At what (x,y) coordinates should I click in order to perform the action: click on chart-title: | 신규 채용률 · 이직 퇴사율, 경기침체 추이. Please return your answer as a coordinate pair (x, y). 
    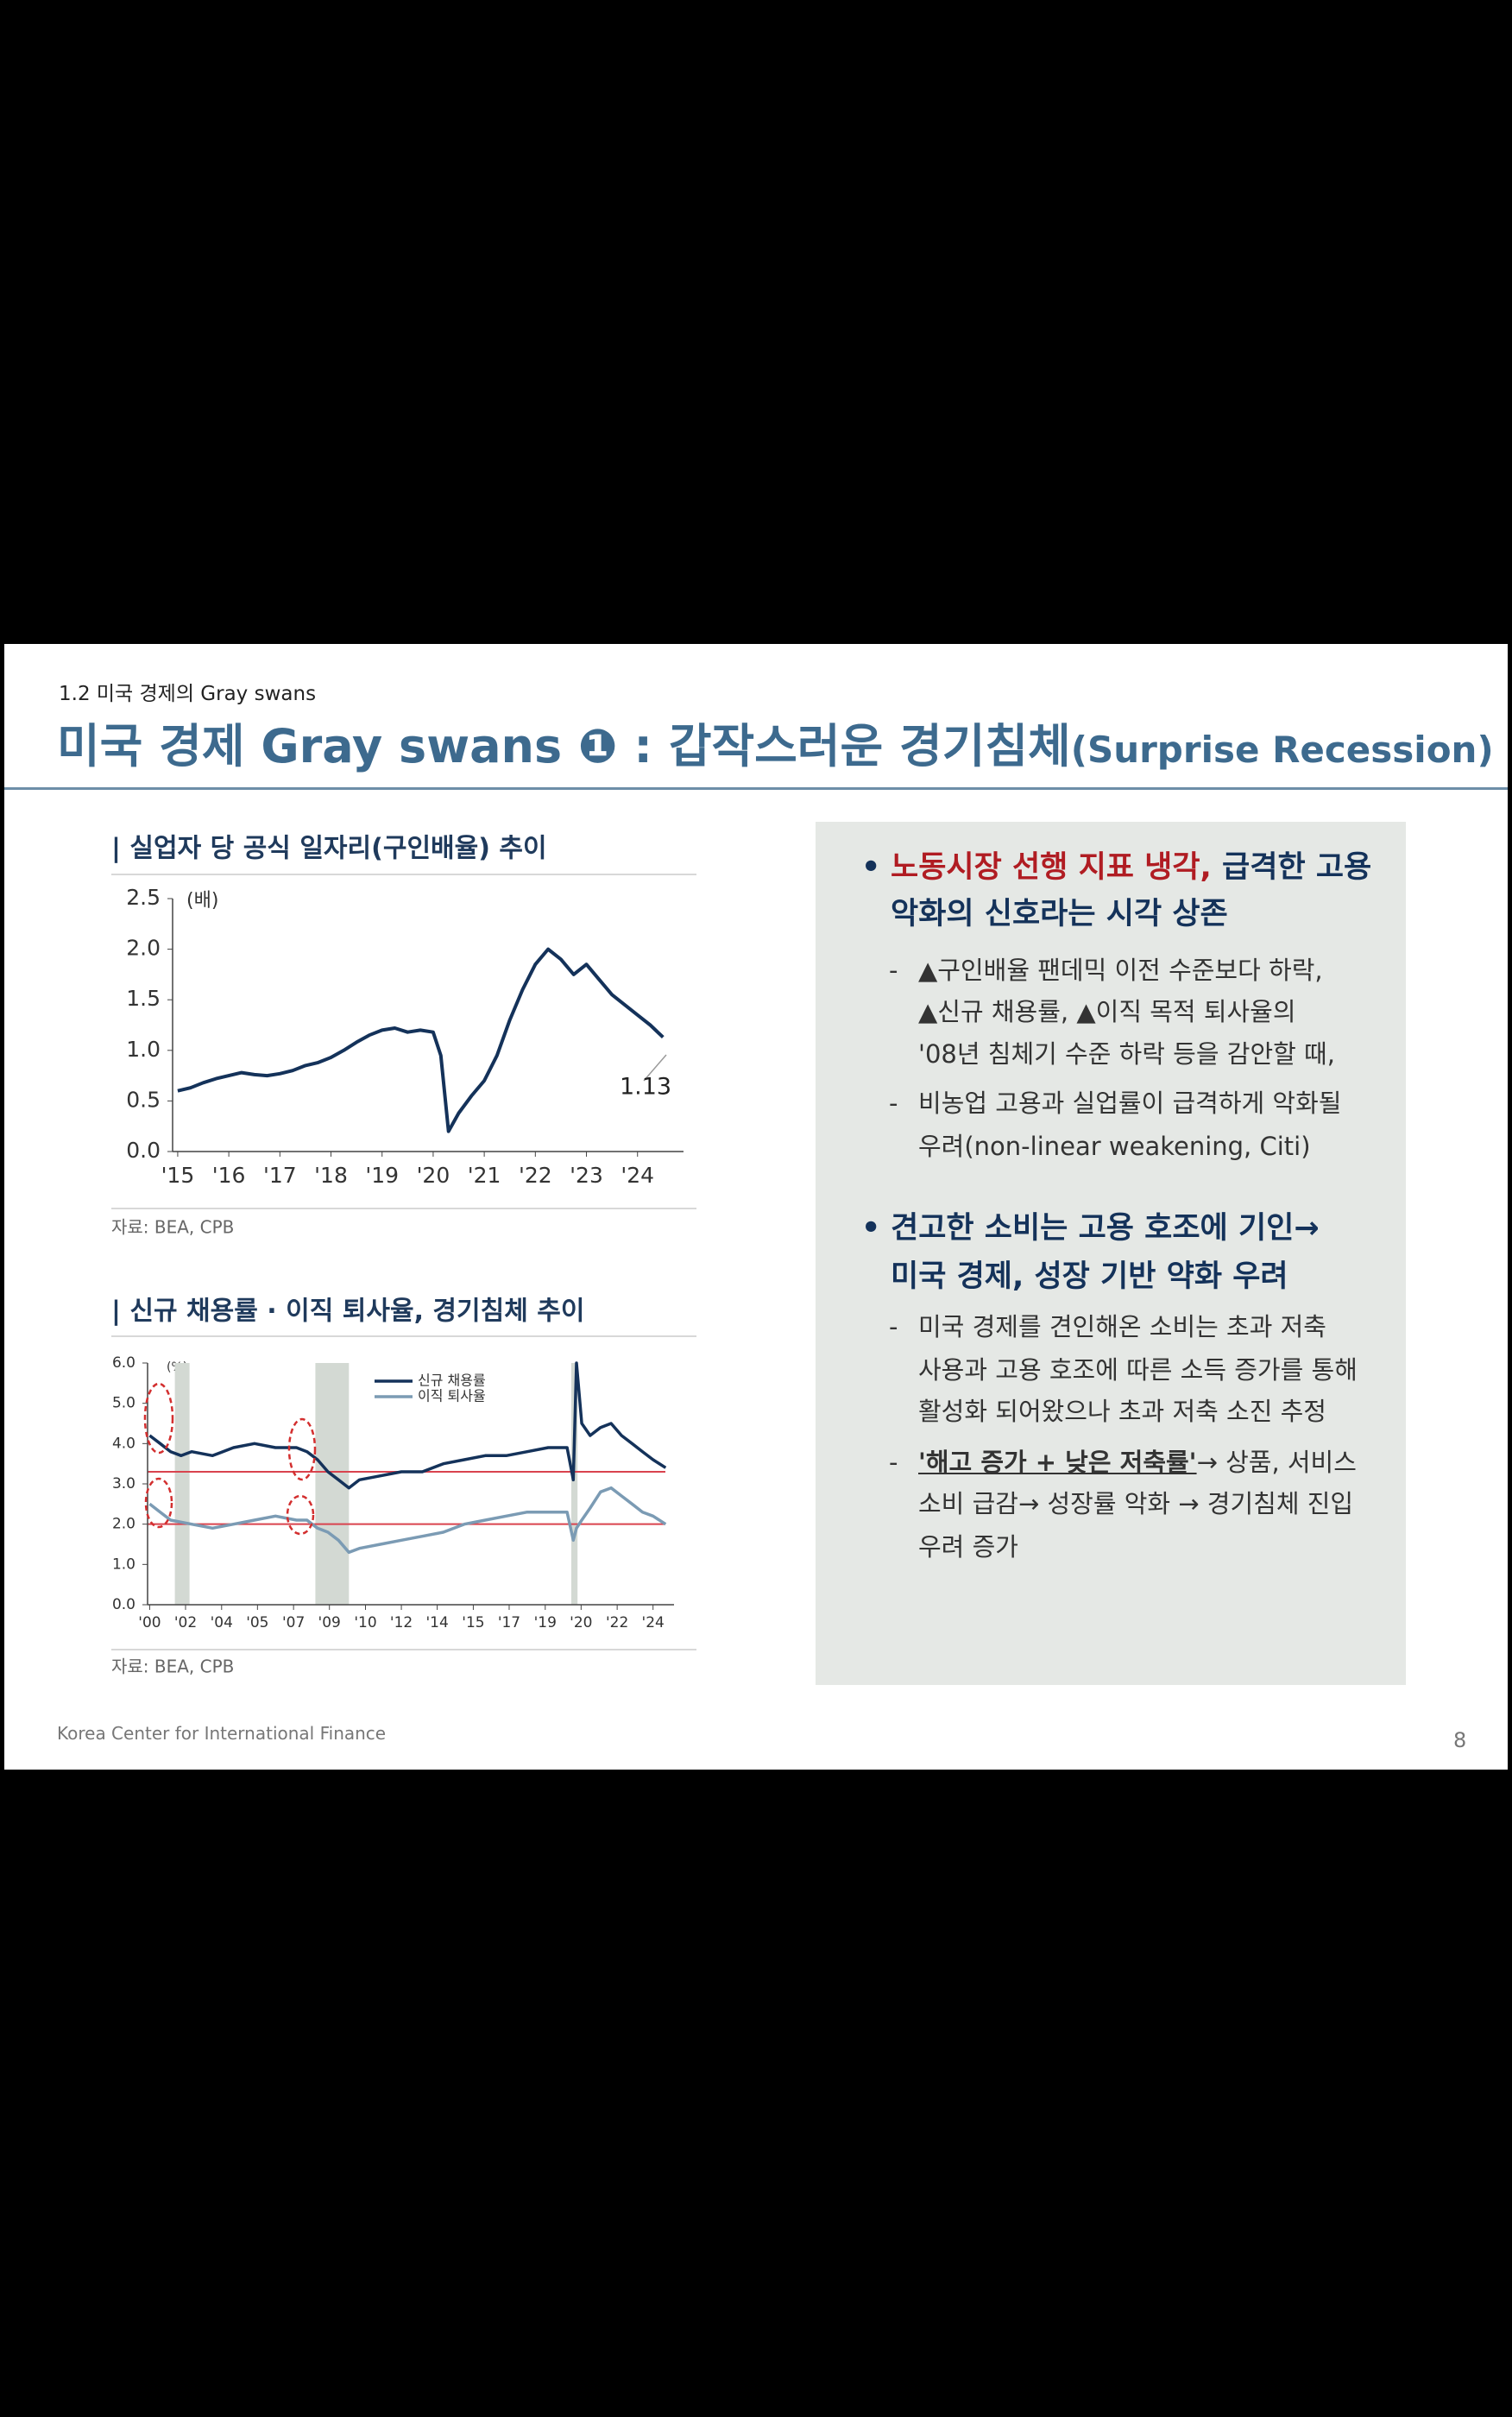
    Looking at the image, I should click on (347, 1312).